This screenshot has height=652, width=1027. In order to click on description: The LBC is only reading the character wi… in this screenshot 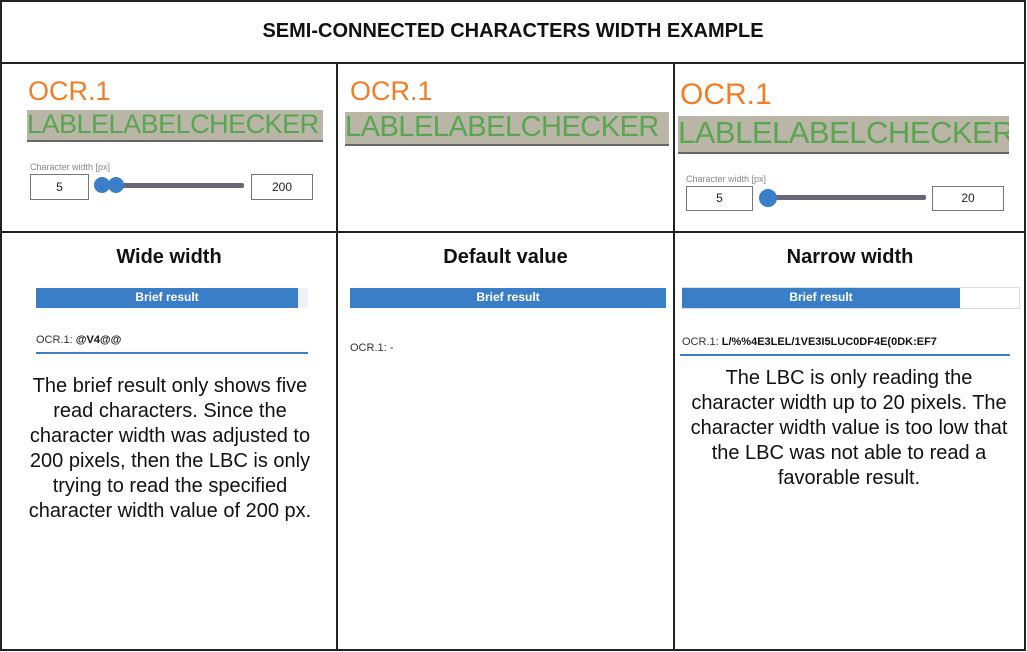, I will do `click(849, 428)`.